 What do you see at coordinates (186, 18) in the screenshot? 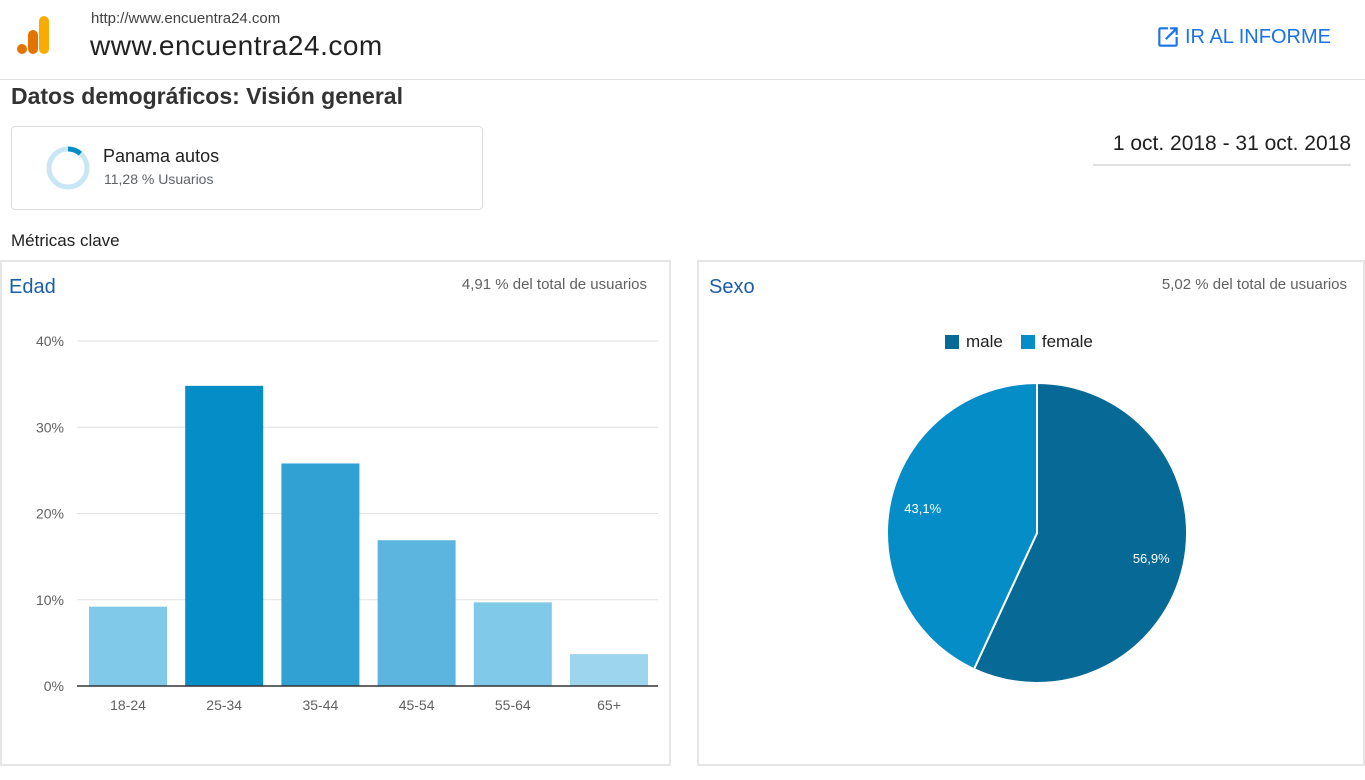
I see `site-url: http://www.encuentra24.com` at bounding box center [186, 18].